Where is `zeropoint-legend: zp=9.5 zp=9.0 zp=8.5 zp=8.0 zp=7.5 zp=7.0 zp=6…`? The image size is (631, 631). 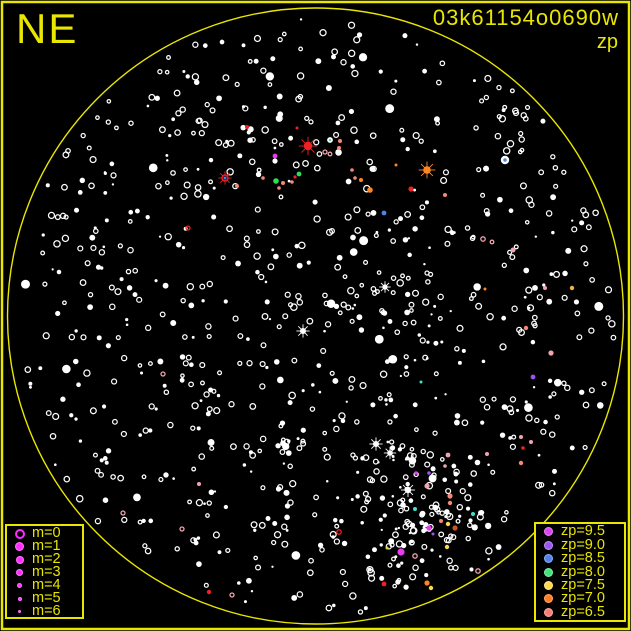 zeropoint-legend: zp=9.5 zp=9.0 zp=8.5 zp=8.0 zp=7.5 zp=7.0 zp=6… is located at coordinates (580, 572).